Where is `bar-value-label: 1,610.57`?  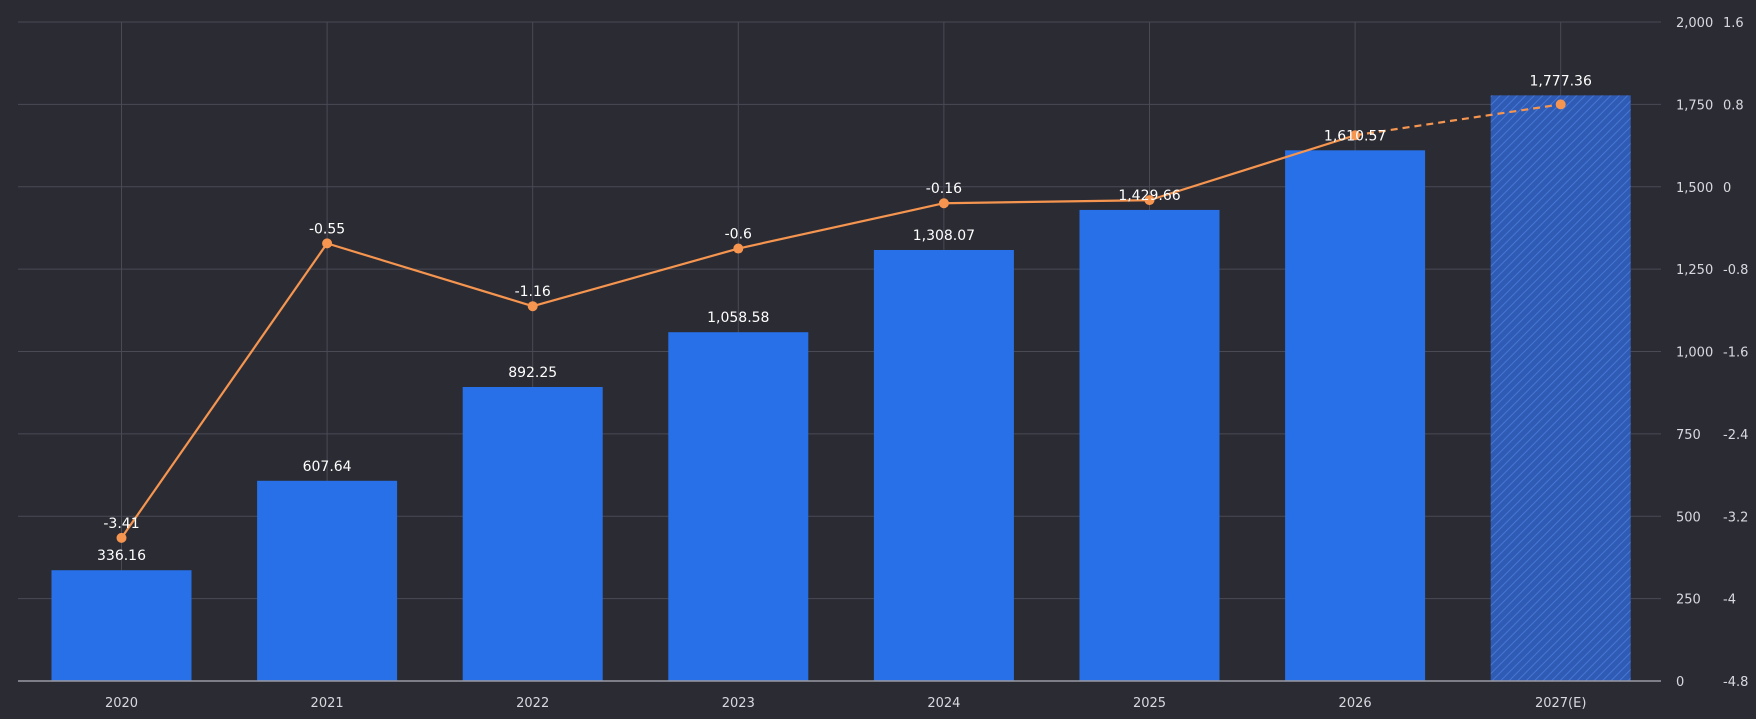 bar-value-label: 1,610.57 is located at coordinates (1355, 136).